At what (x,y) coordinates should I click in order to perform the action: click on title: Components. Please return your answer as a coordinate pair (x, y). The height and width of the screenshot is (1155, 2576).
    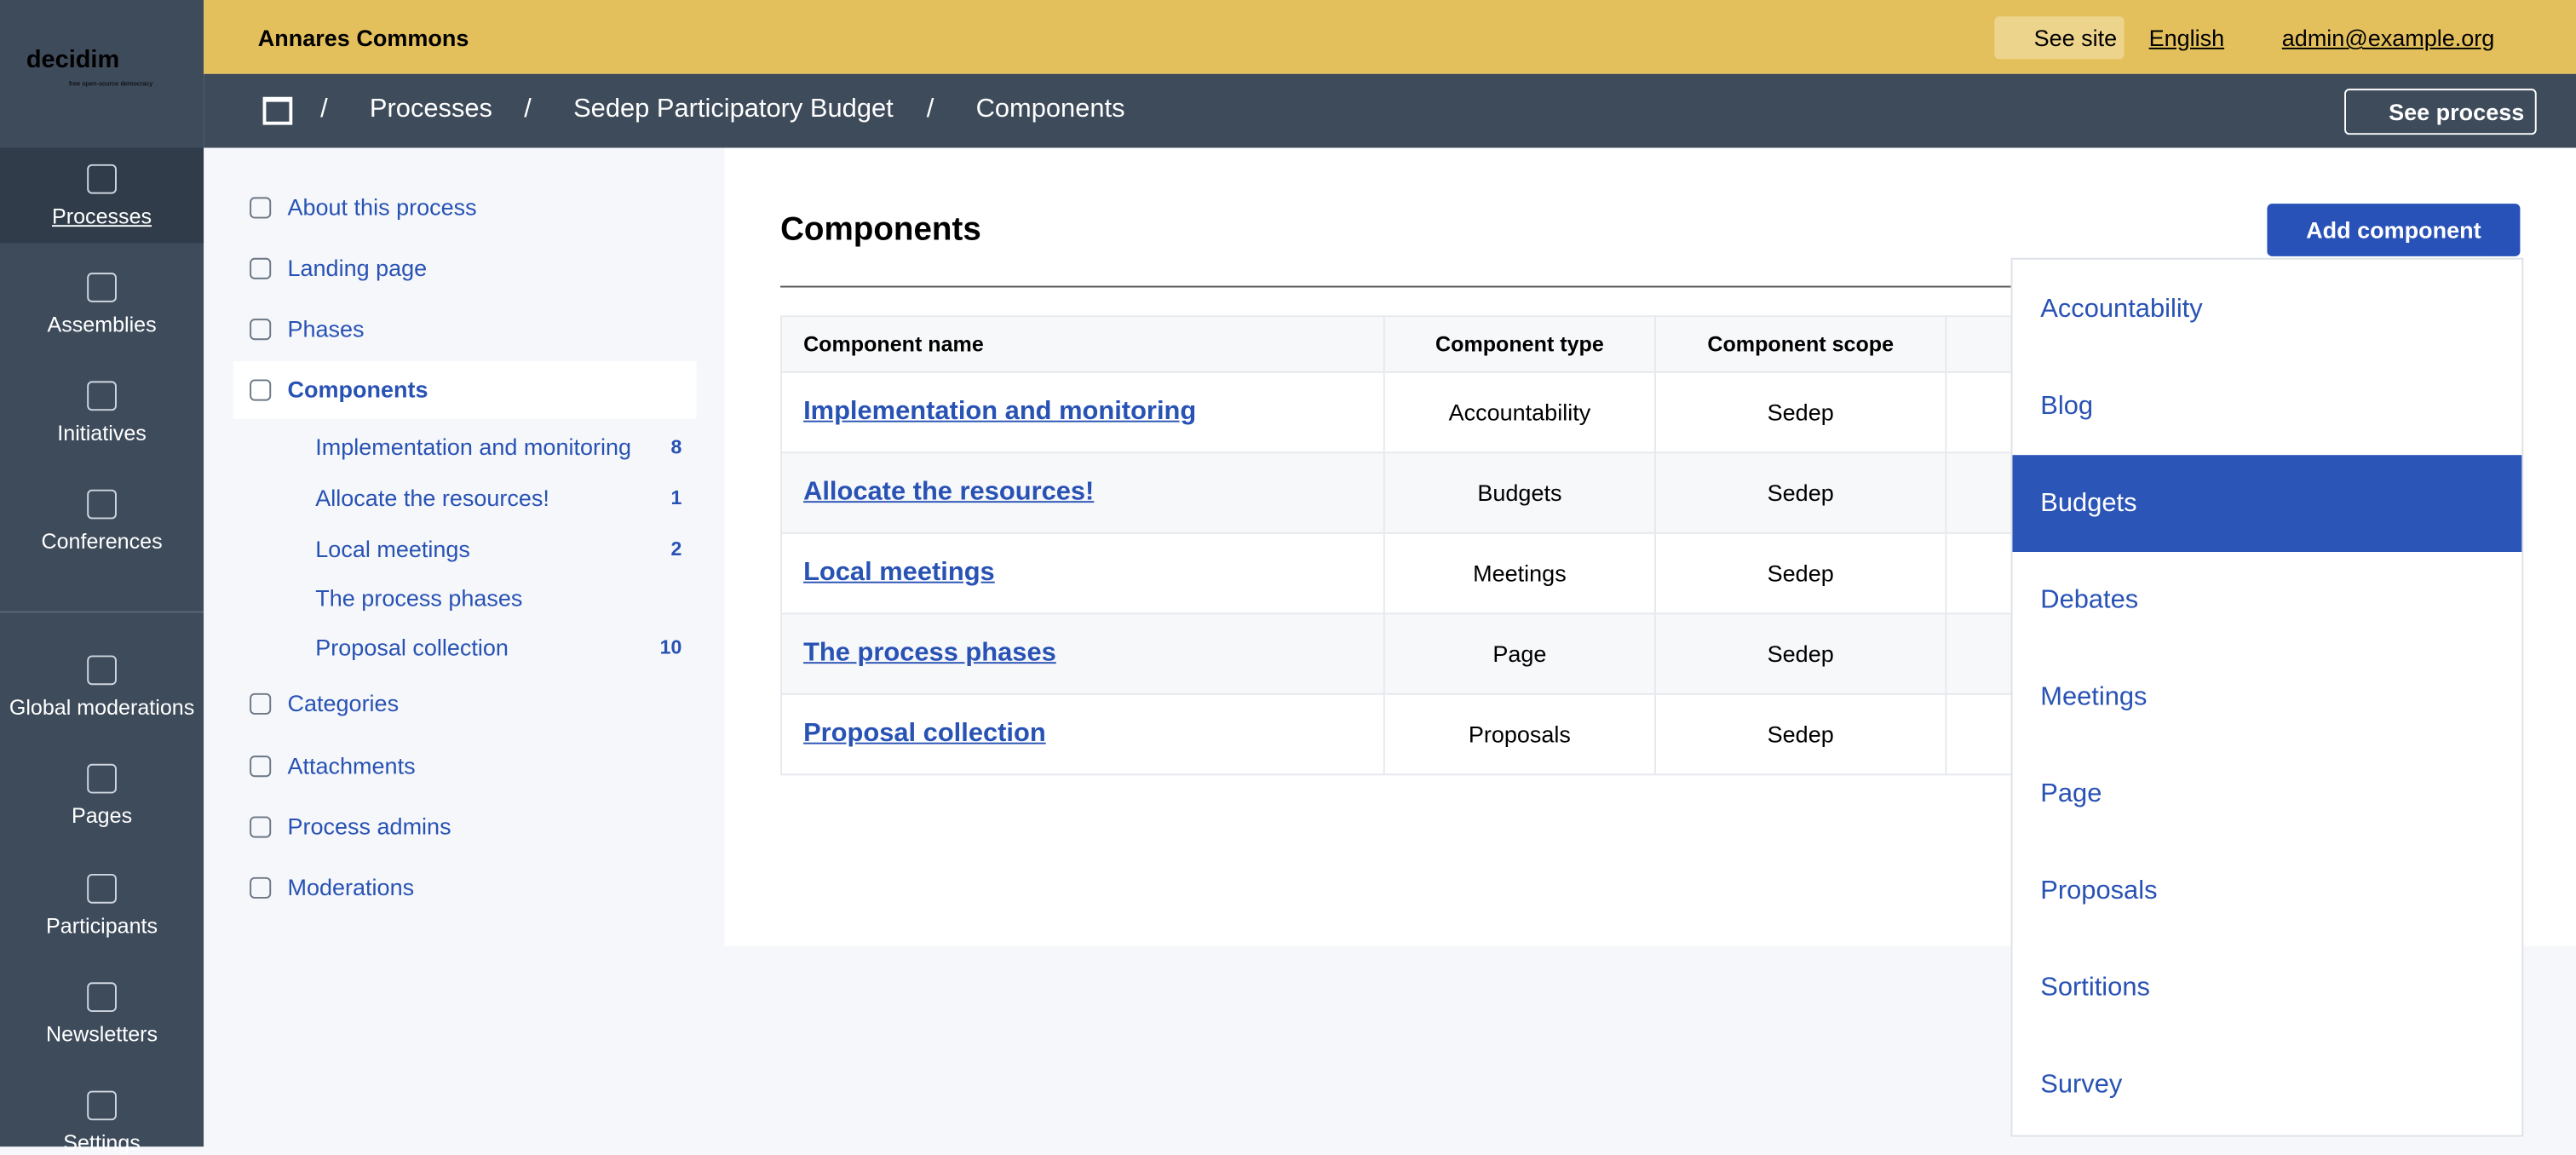
    Looking at the image, I should click on (880, 230).